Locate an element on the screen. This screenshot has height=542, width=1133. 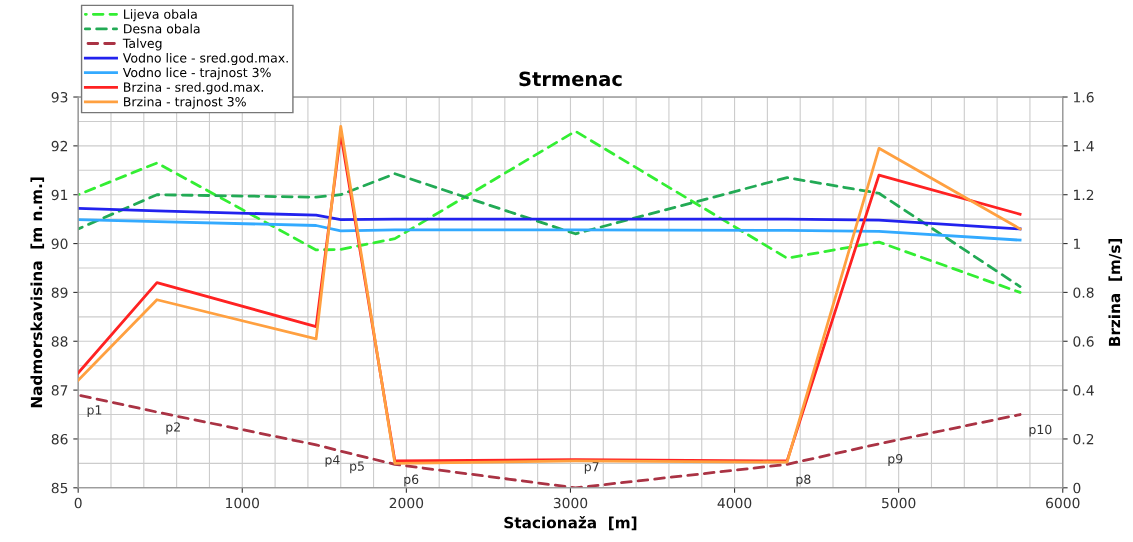
legend-label: Vodno lice - trajnost 3% is located at coordinates (196, 73).